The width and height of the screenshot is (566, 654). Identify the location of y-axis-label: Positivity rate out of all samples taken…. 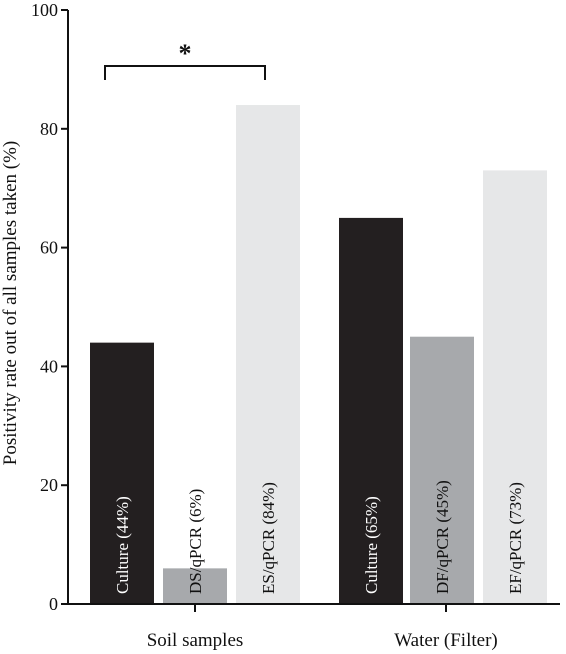
(10, 303).